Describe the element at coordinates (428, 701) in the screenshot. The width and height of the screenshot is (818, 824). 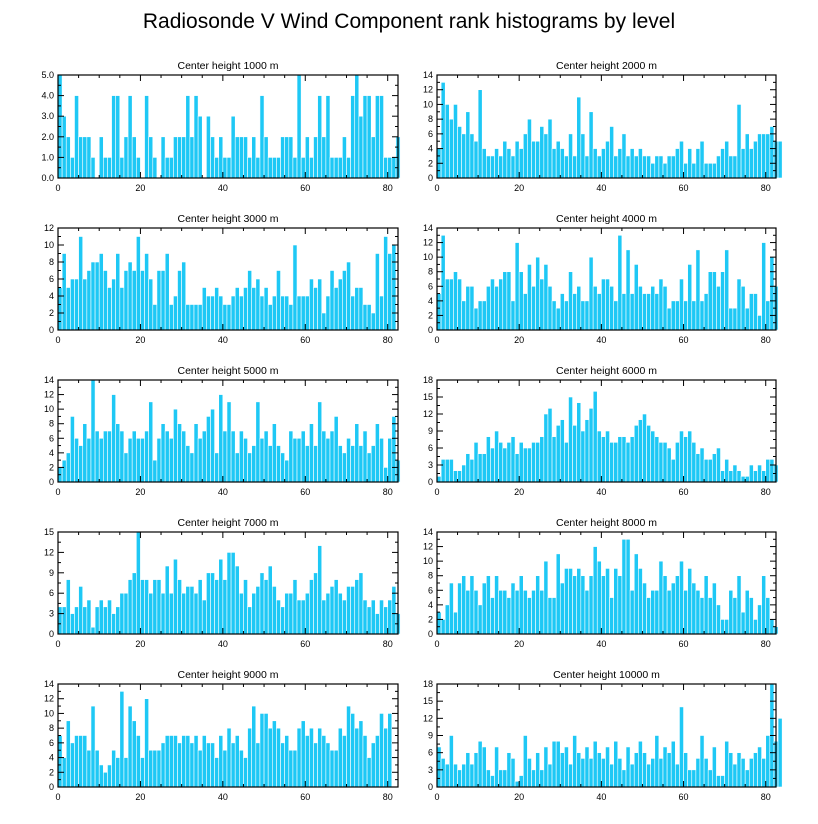
I see `y-tick-label: 15` at that location.